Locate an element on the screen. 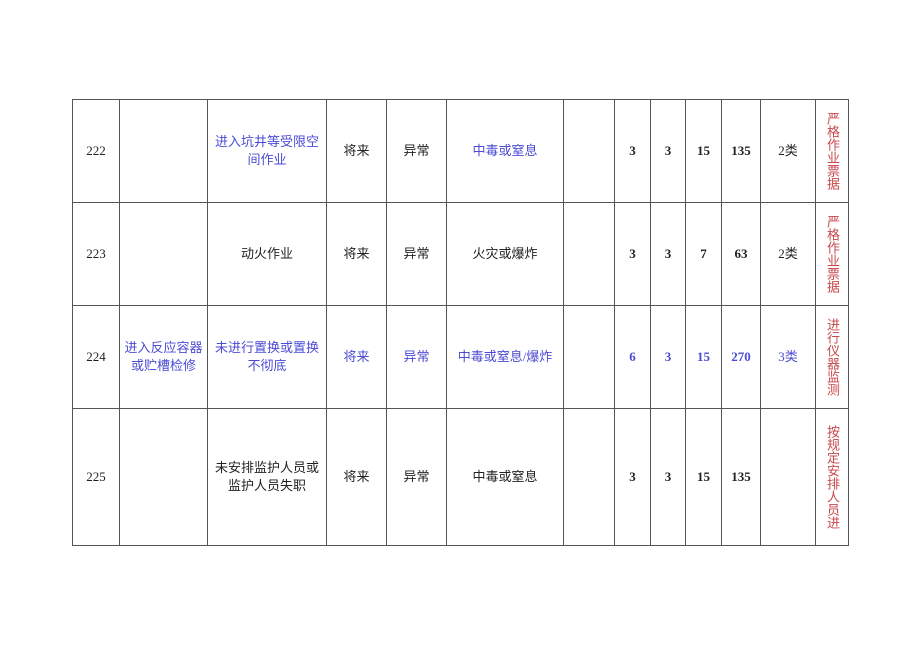  table-row: 223 动火作业 将来 异常 火灾或爆炸 3 3 7 63 2类 严格作业票据 is located at coordinates (460, 254).